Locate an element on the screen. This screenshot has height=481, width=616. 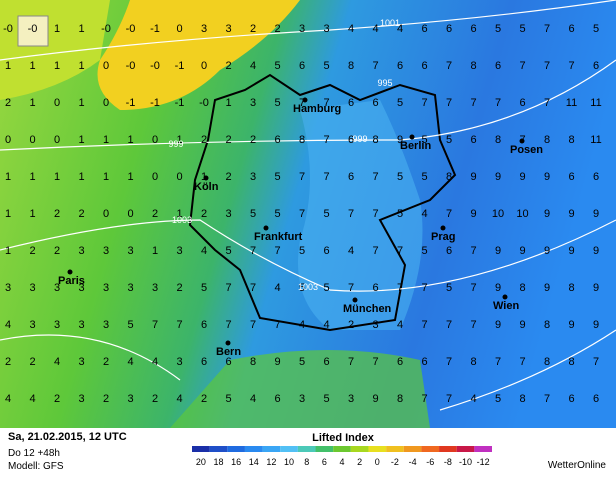
legend-label: 4 is located at coordinates (341, 462).